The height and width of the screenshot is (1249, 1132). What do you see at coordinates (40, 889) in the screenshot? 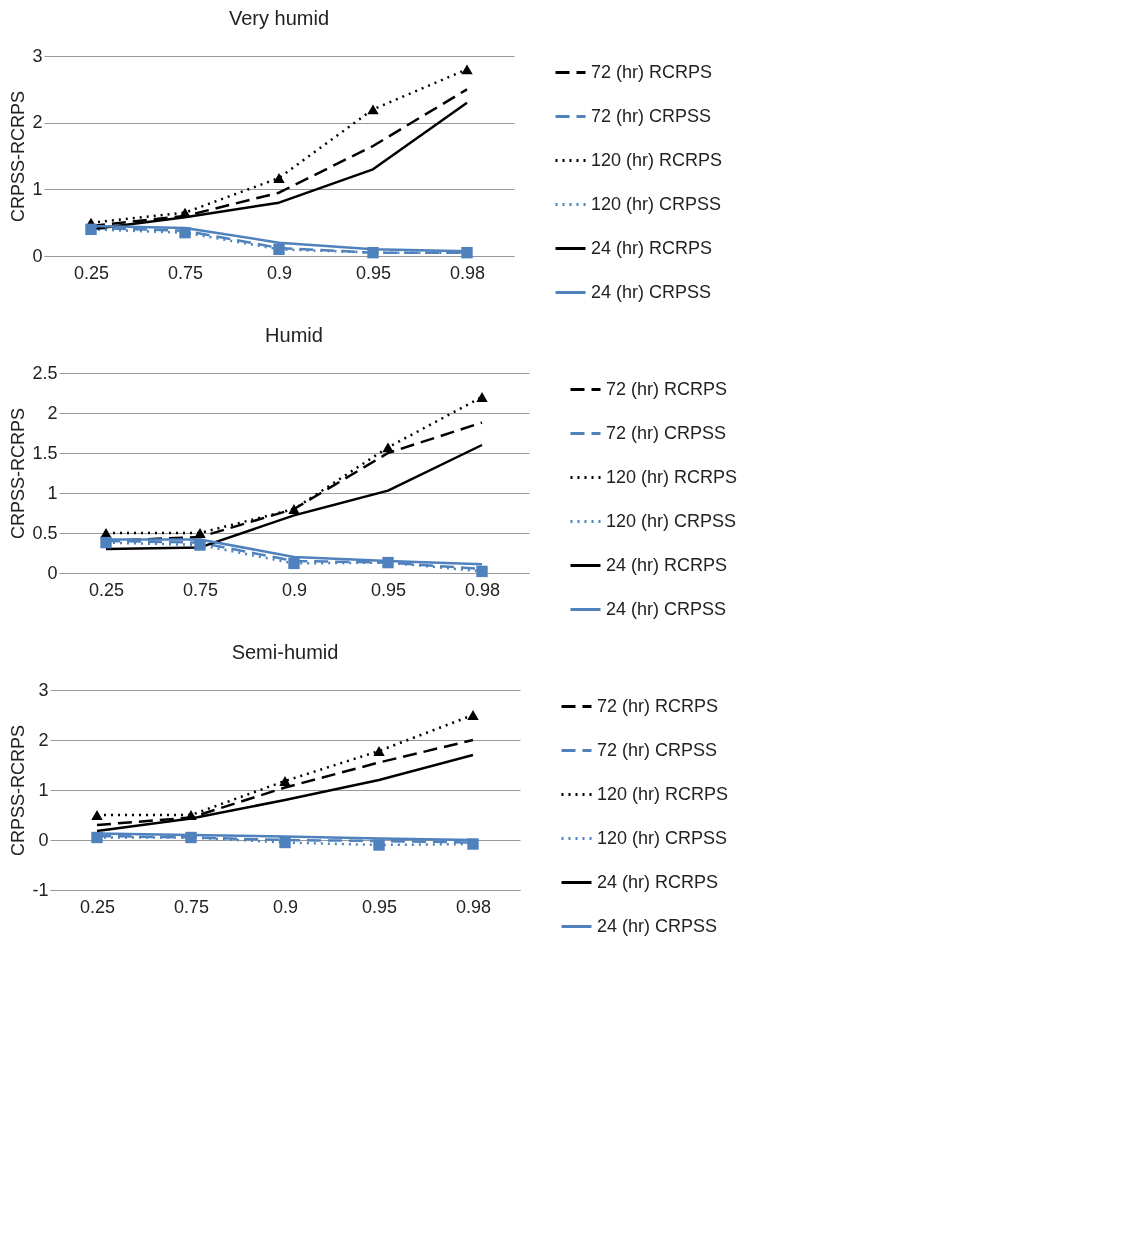
I see `y-tick-label: -1` at bounding box center [40, 889].